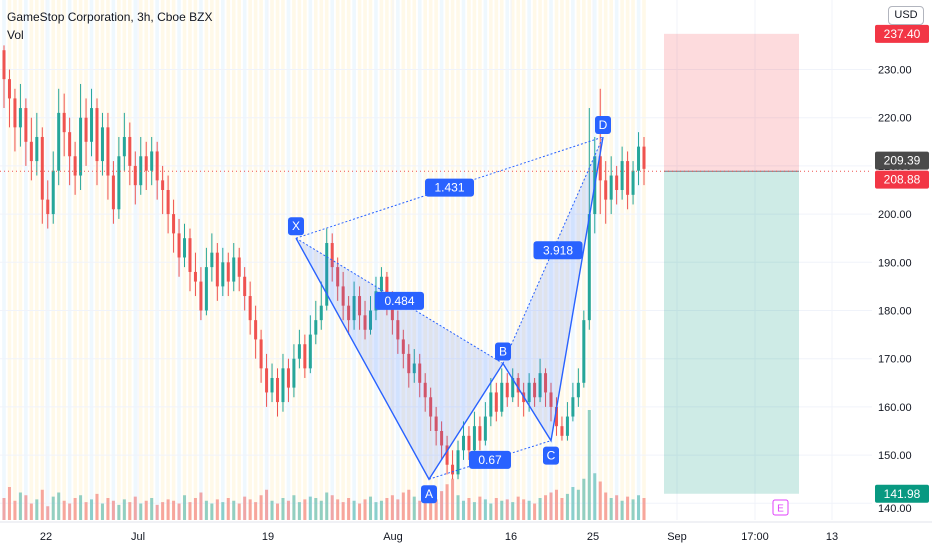 The image size is (932, 550). Describe the element at coordinates (558, 250) in the screenshot. I see `ratio-label: 3.918` at that location.